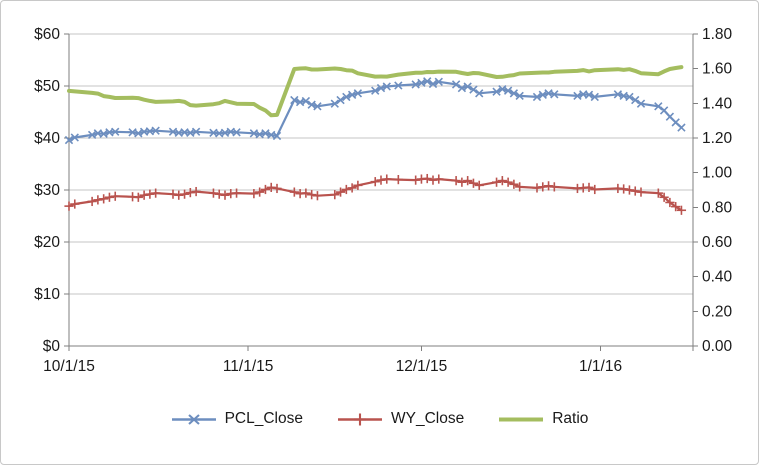 This screenshot has width=759, height=465. What do you see at coordinates (717, 103) in the screenshot?
I see `svg-text: 1.40` at bounding box center [717, 103].